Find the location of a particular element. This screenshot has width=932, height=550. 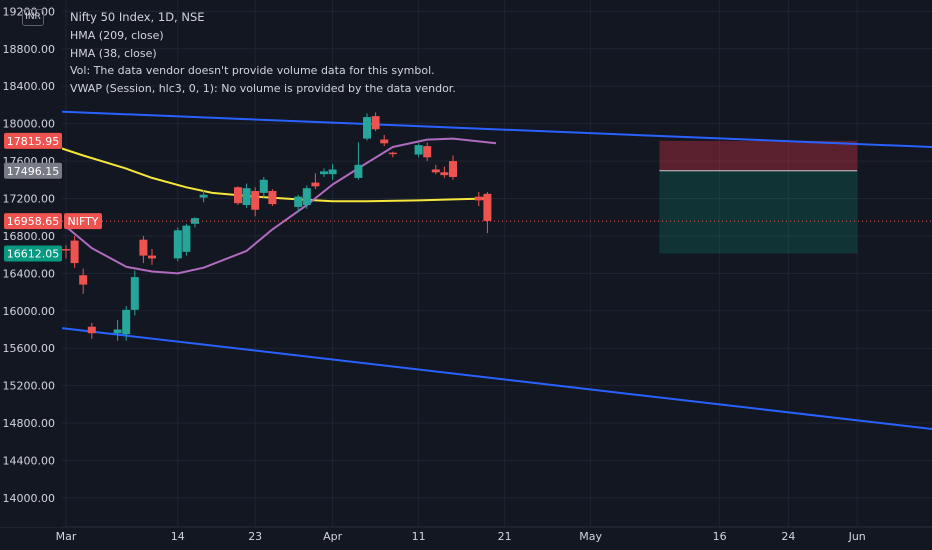

y-tick-label: 15600.00 is located at coordinates (29, 348).